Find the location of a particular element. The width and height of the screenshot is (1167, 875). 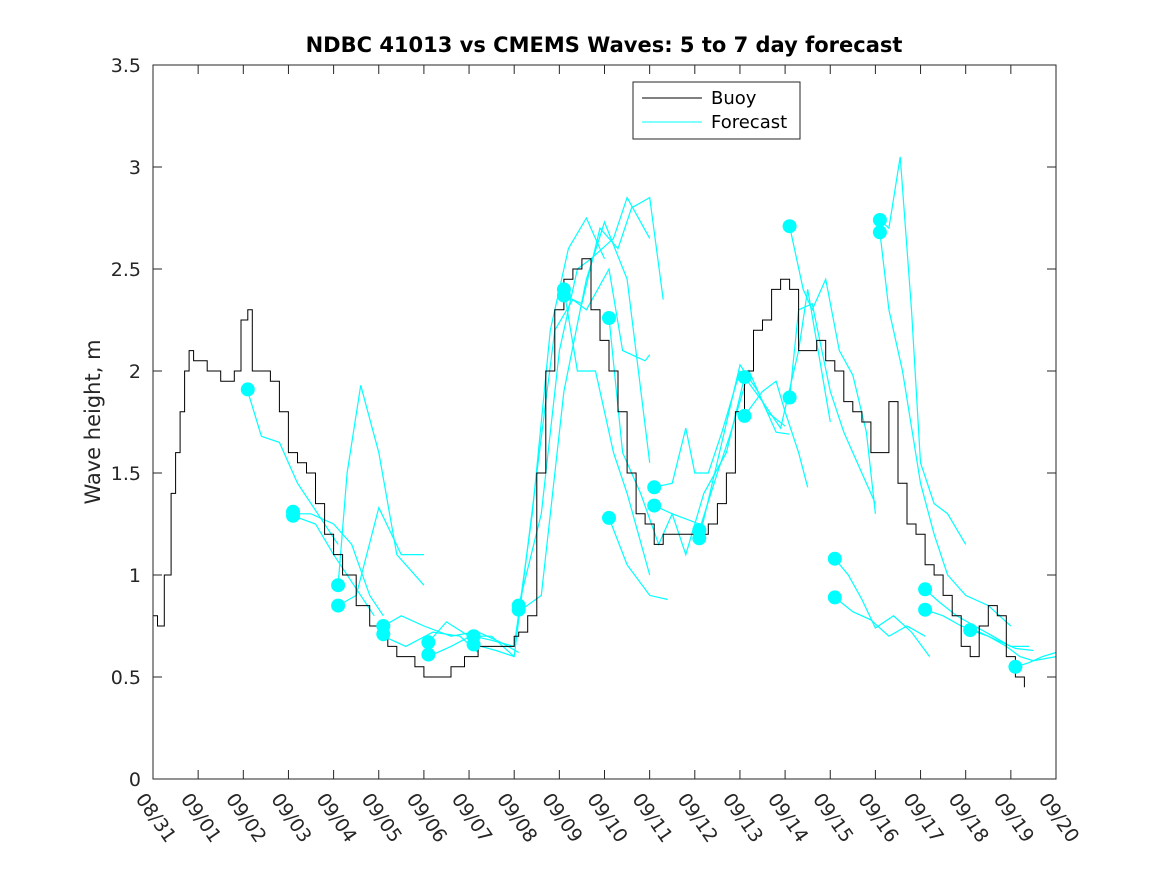

legend-box is located at coordinates (716, 110).